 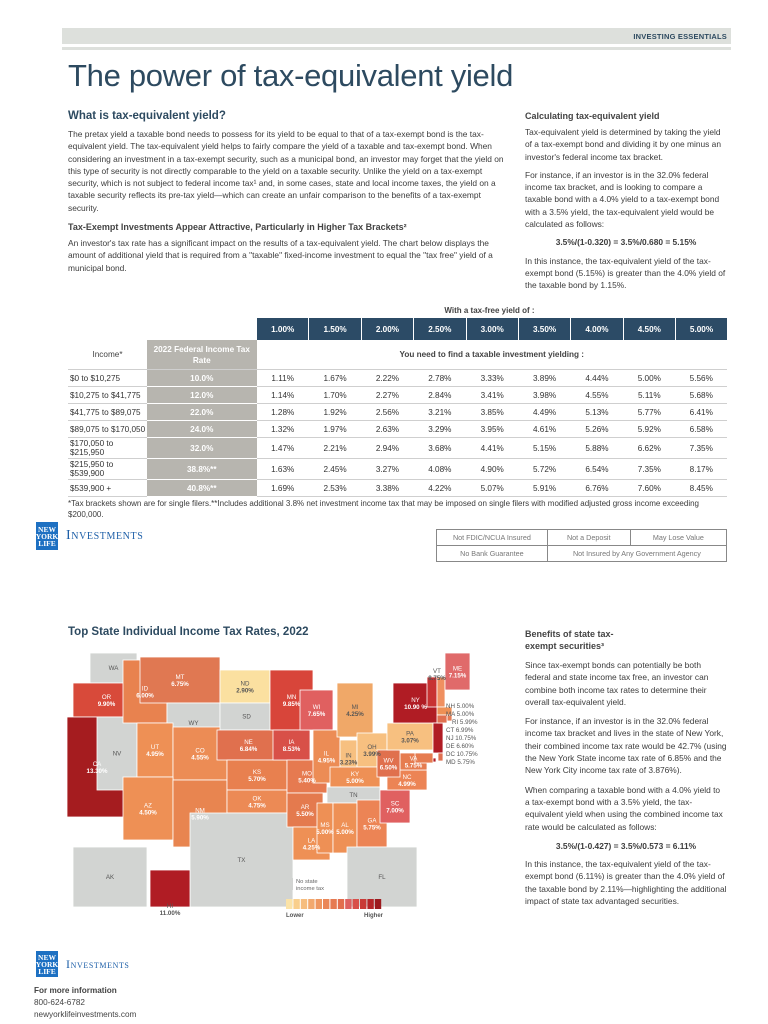 I want to click on state-label-sc: SC 7.00%, so click(x=395, y=808).